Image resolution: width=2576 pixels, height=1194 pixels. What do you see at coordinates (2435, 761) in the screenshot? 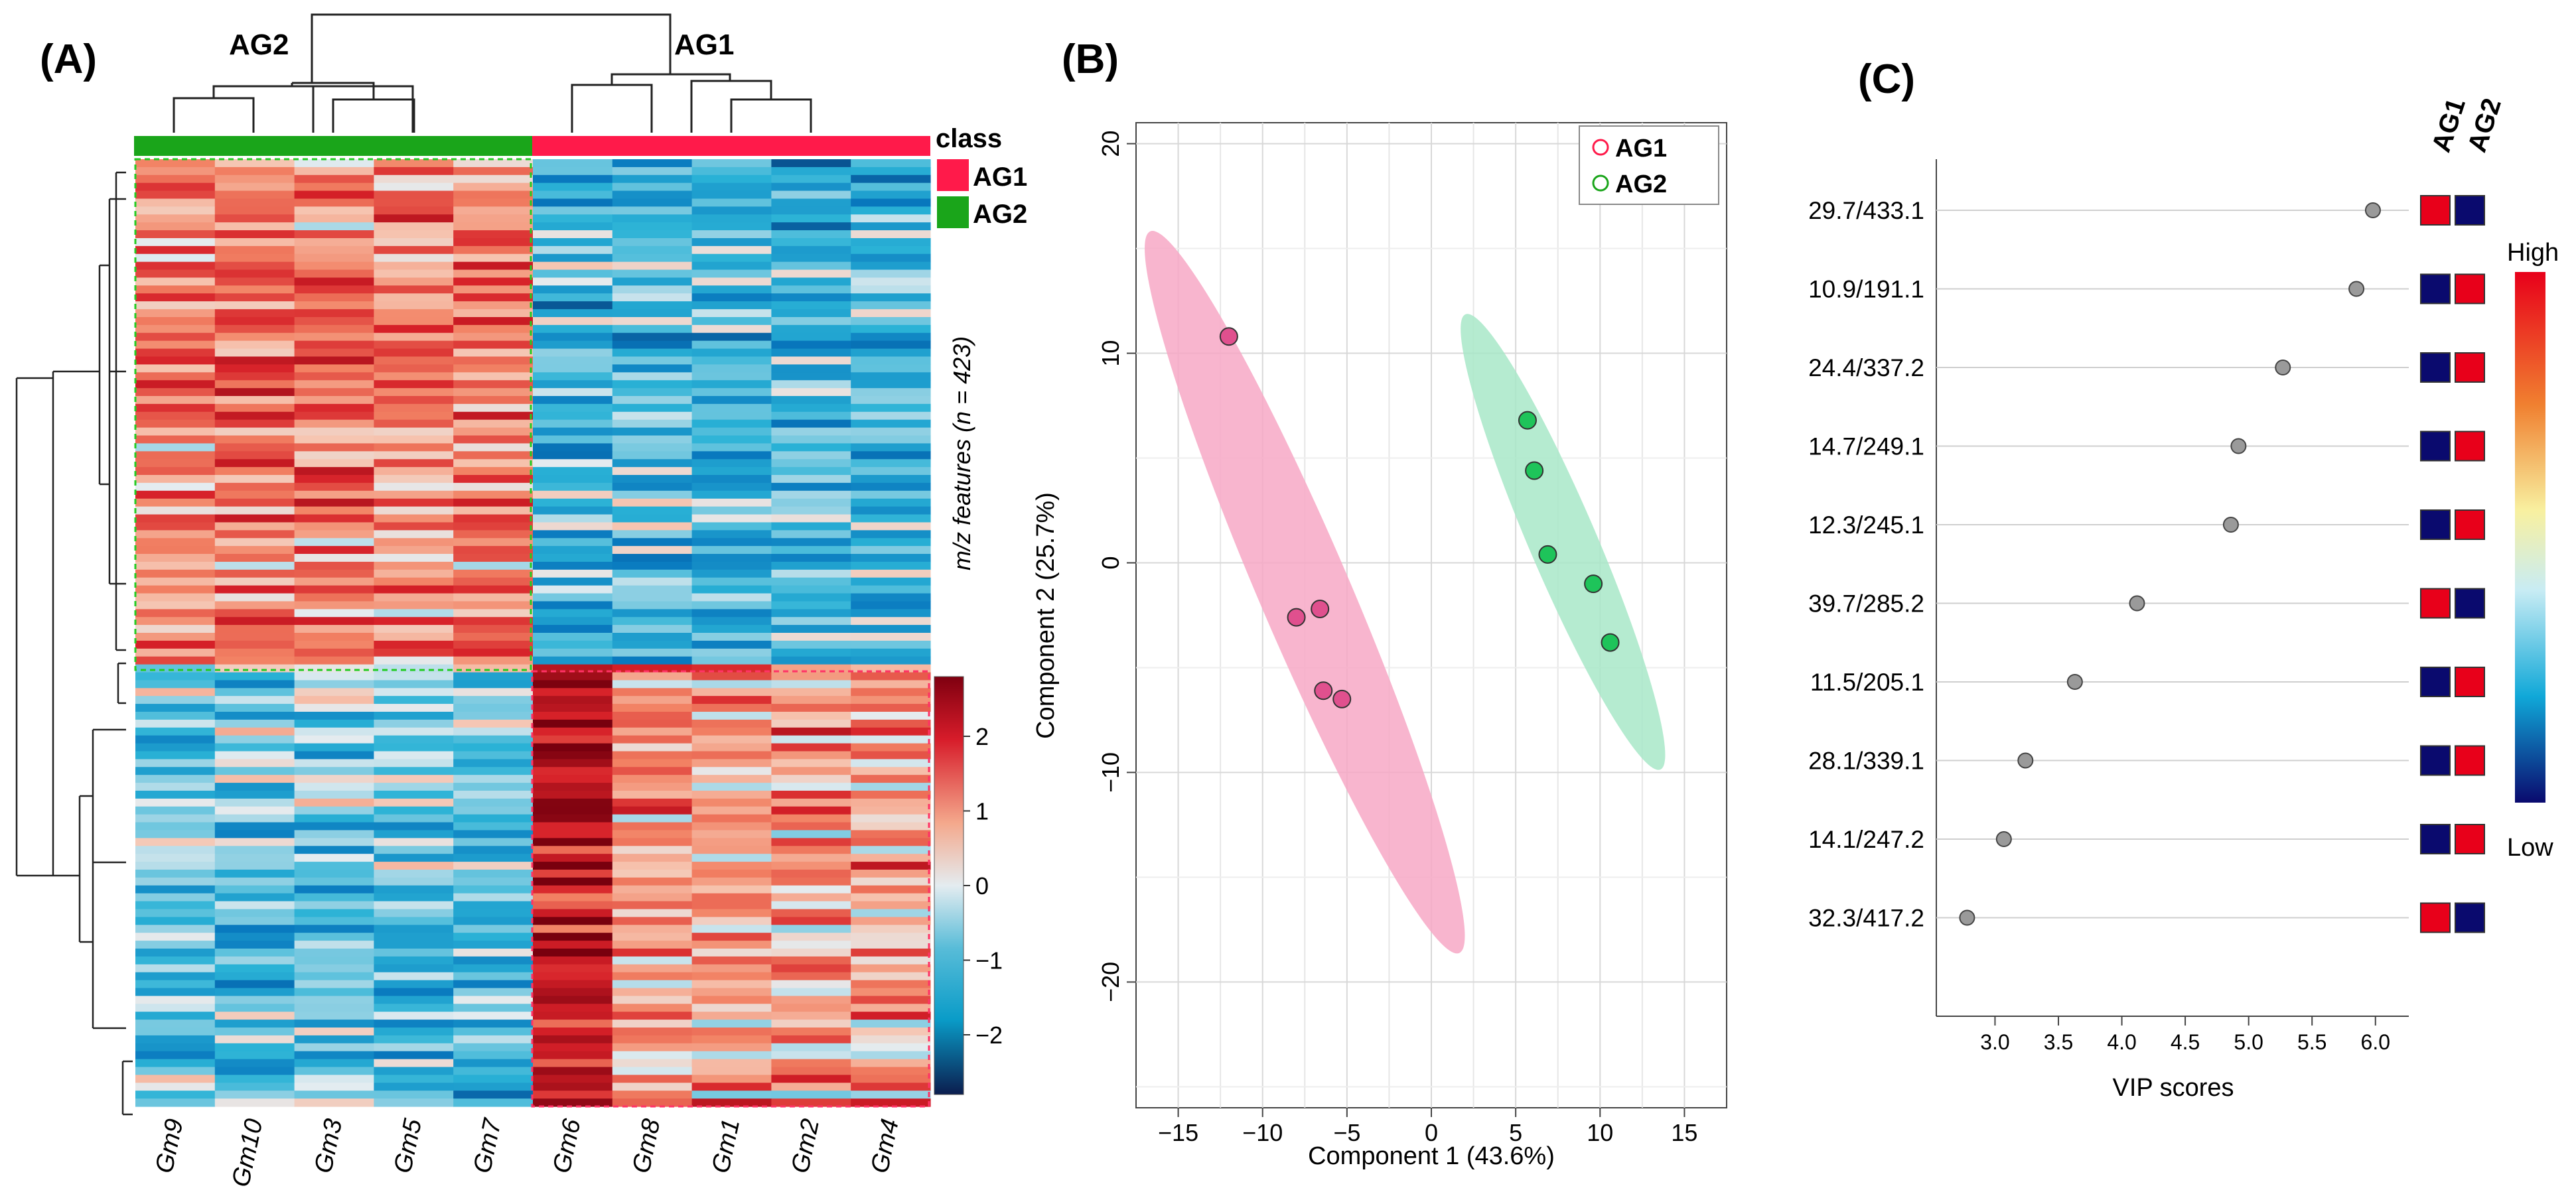
I see `vip-group-cell-ag1` at bounding box center [2435, 761].